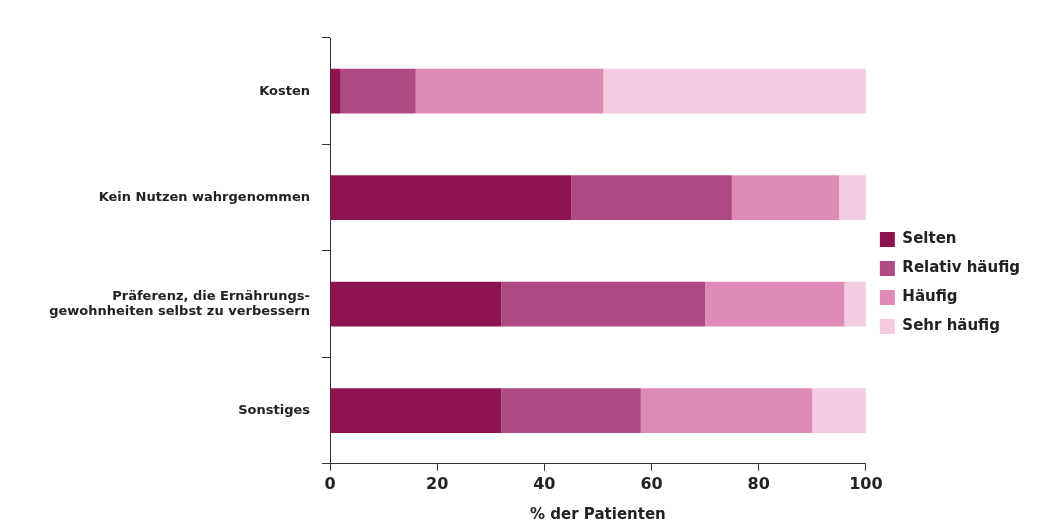 This screenshot has width=1050, height=532. What do you see at coordinates (437, 483) in the screenshot?
I see `x-tick-label: 20` at bounding box center [437, 483].